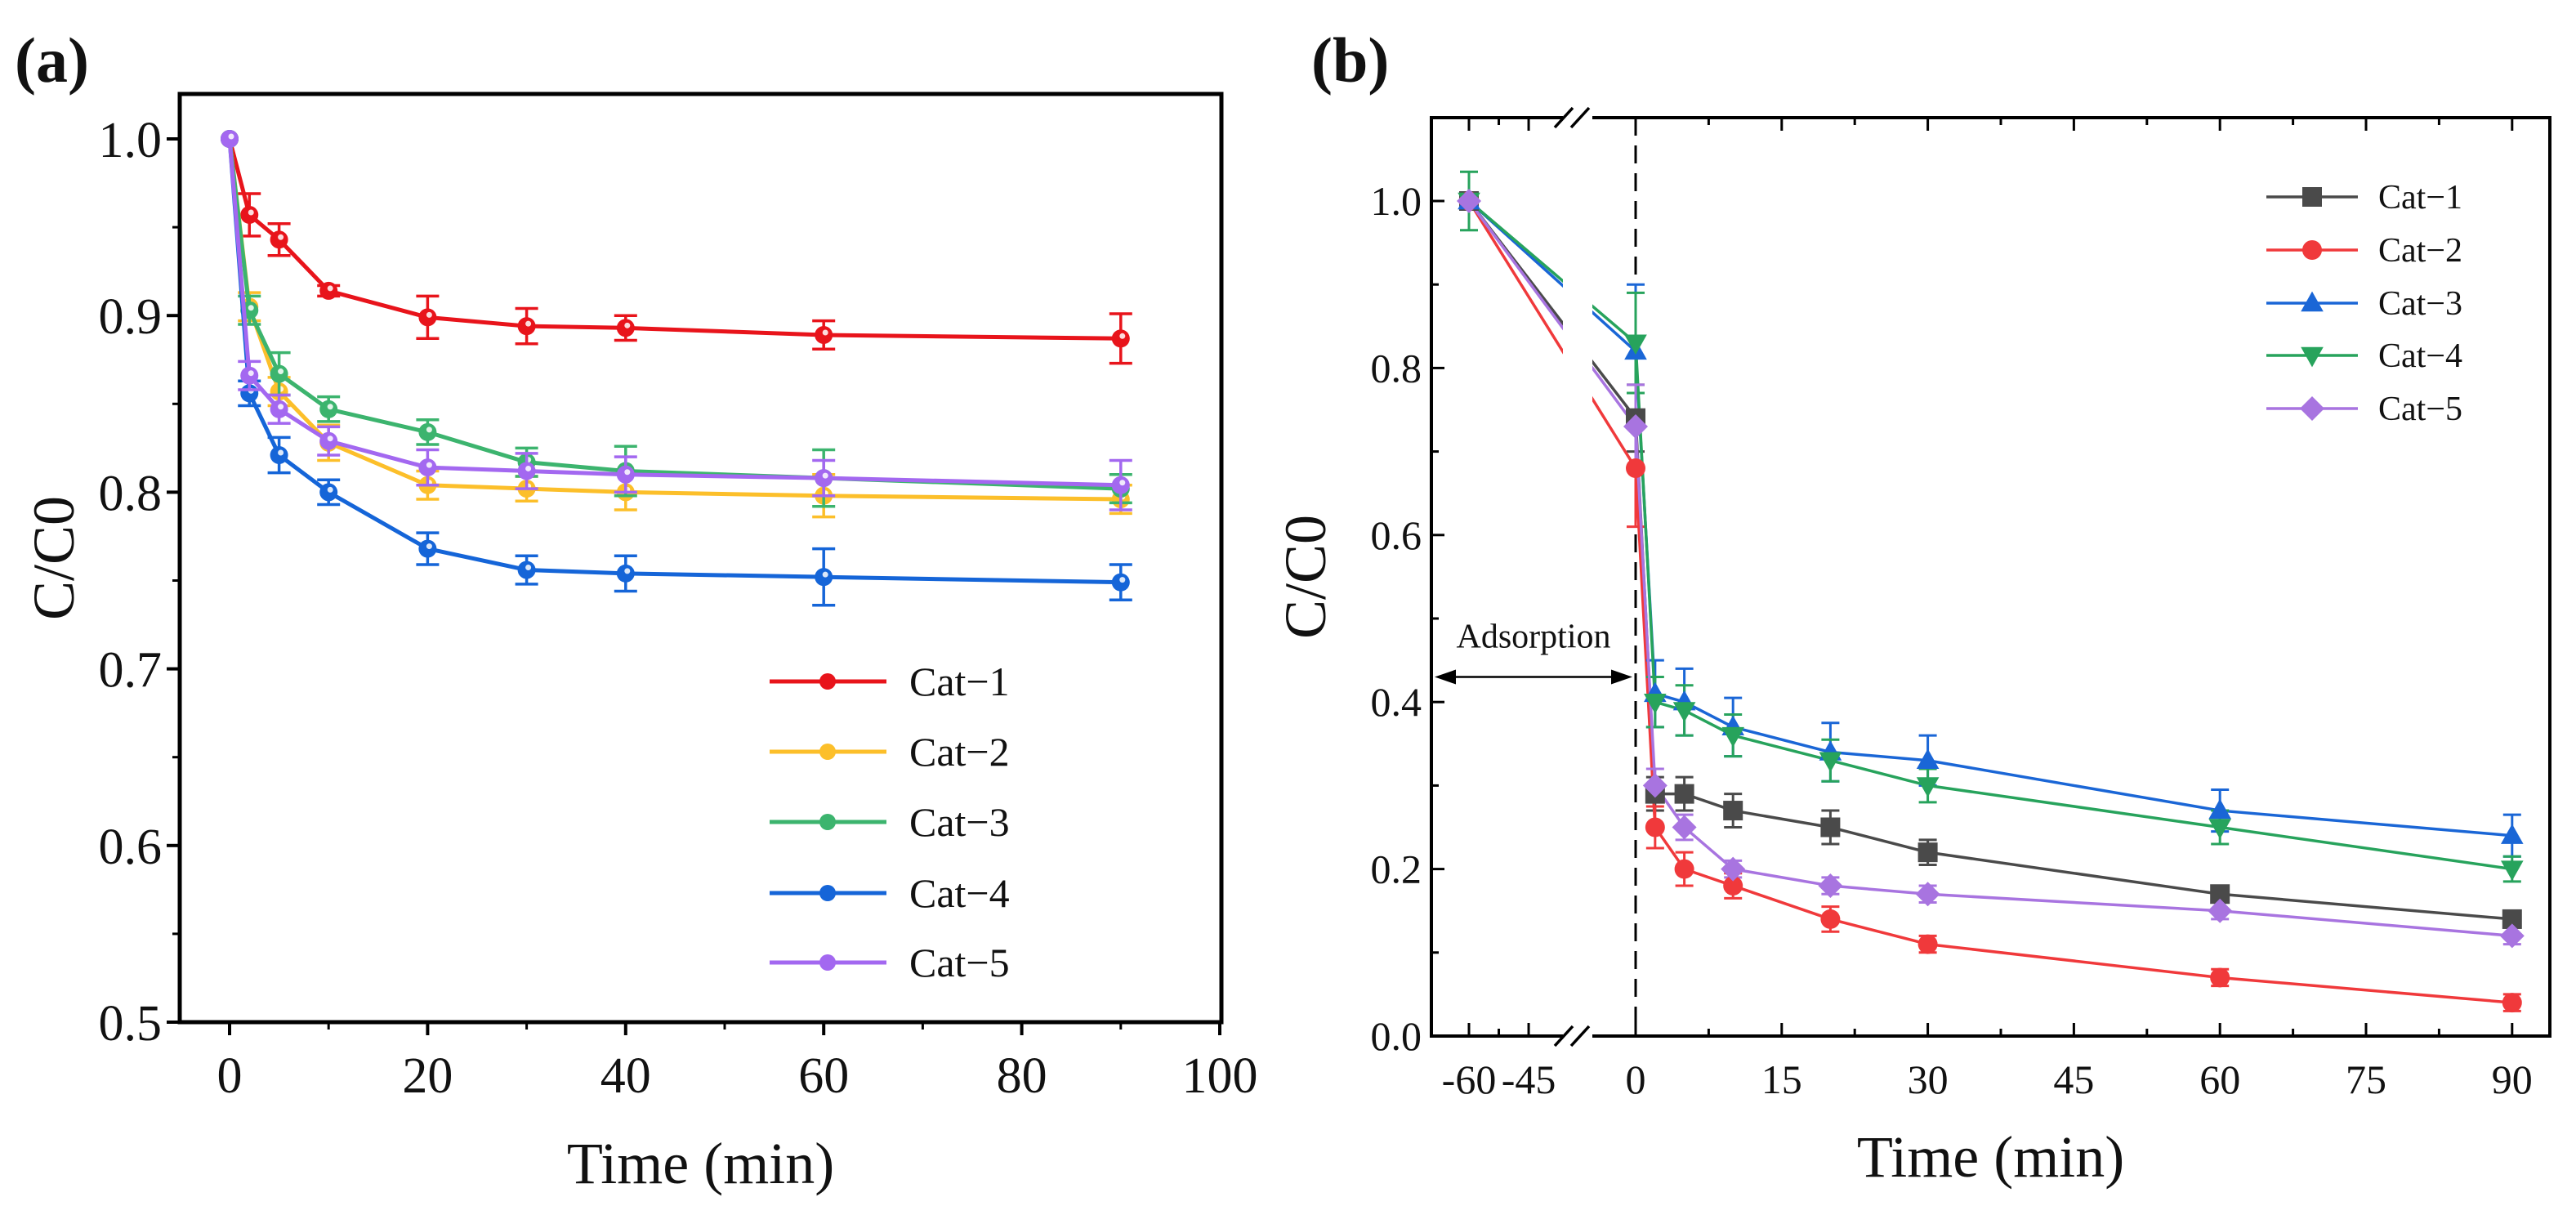 This screenshot has height=1206, width=2576. What do you see at coordinates (131, 317) in the screenshot?
I see `y-tick-label: 0.9` at bounding box center [131, 317].